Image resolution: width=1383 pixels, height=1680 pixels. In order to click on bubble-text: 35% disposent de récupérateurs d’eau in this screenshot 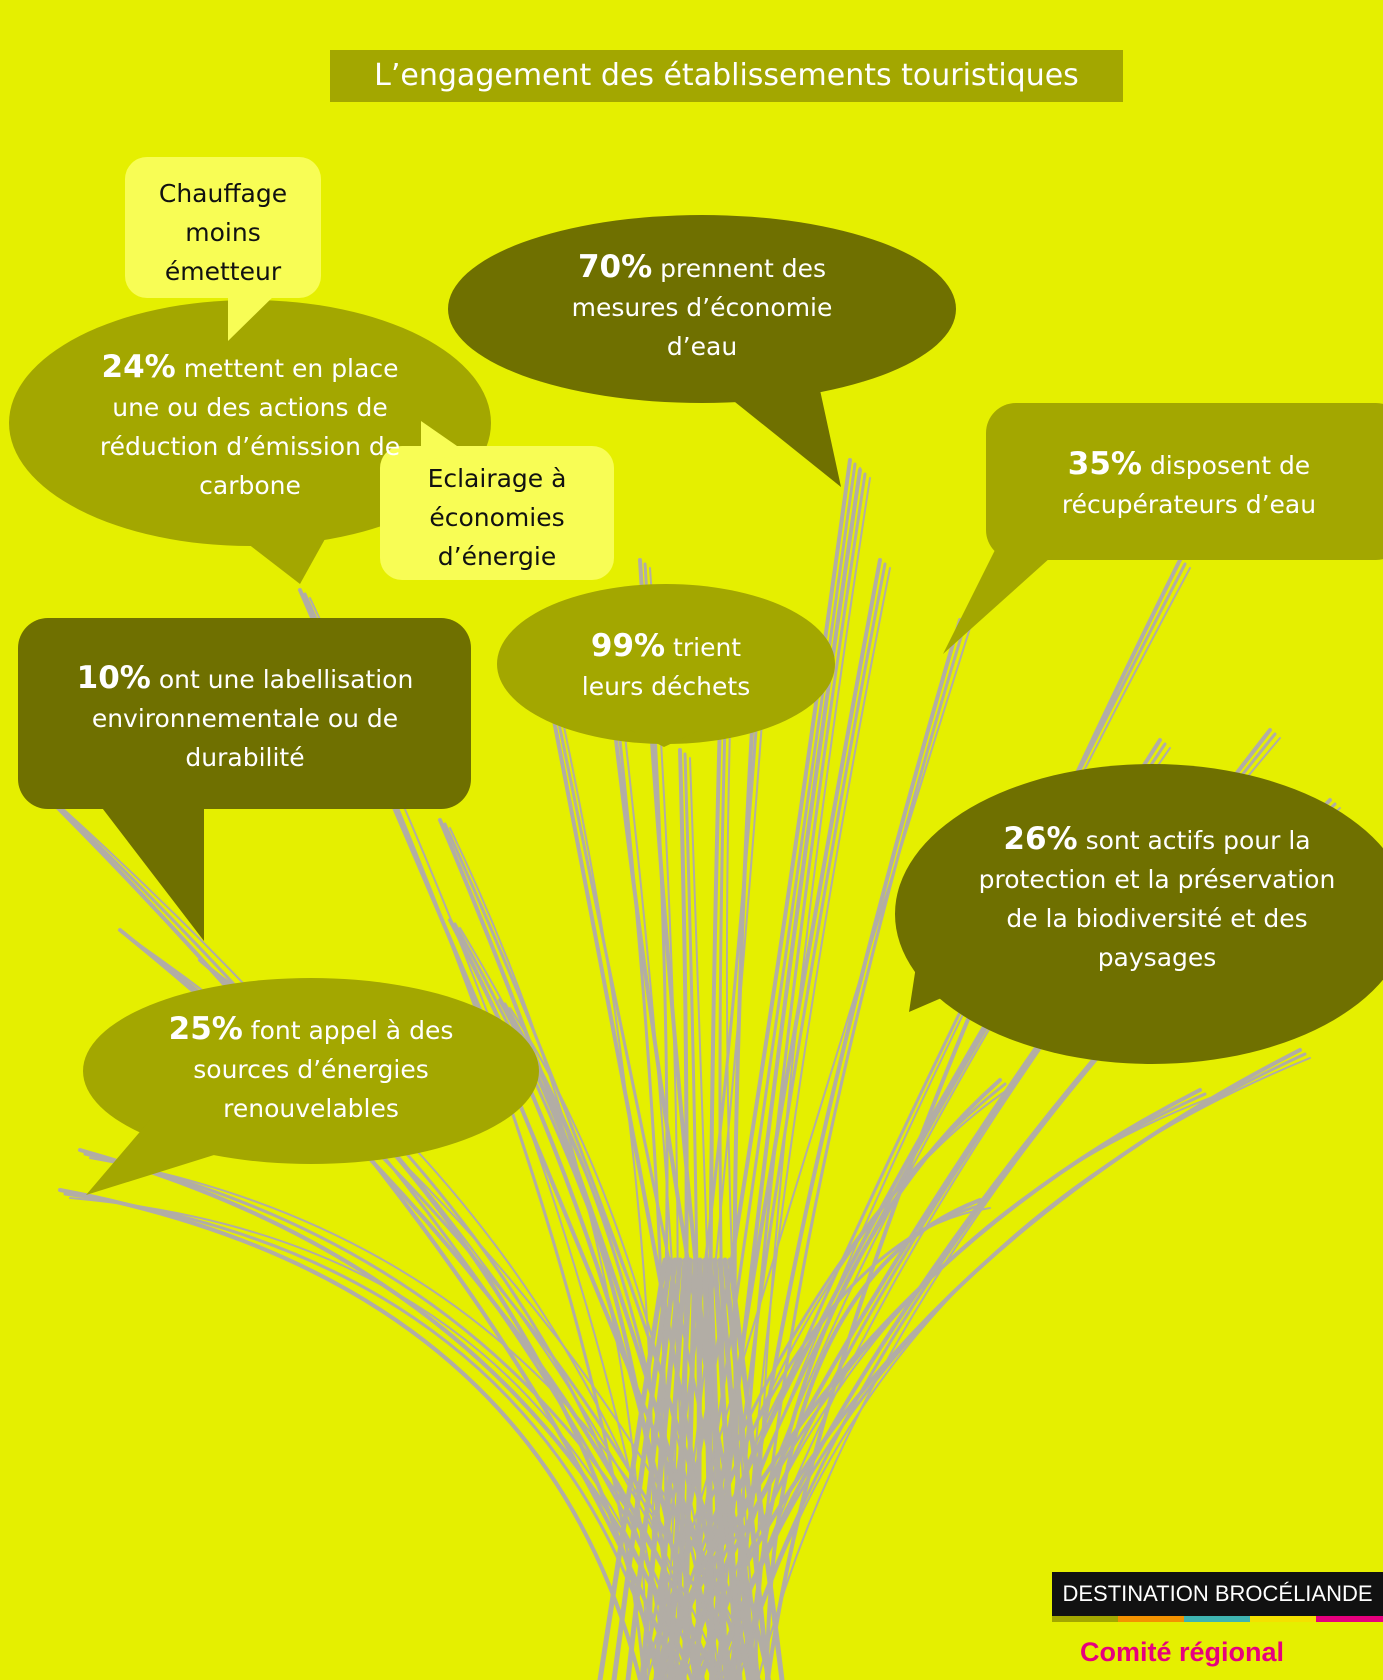, I will do `click(1189, 484)`.